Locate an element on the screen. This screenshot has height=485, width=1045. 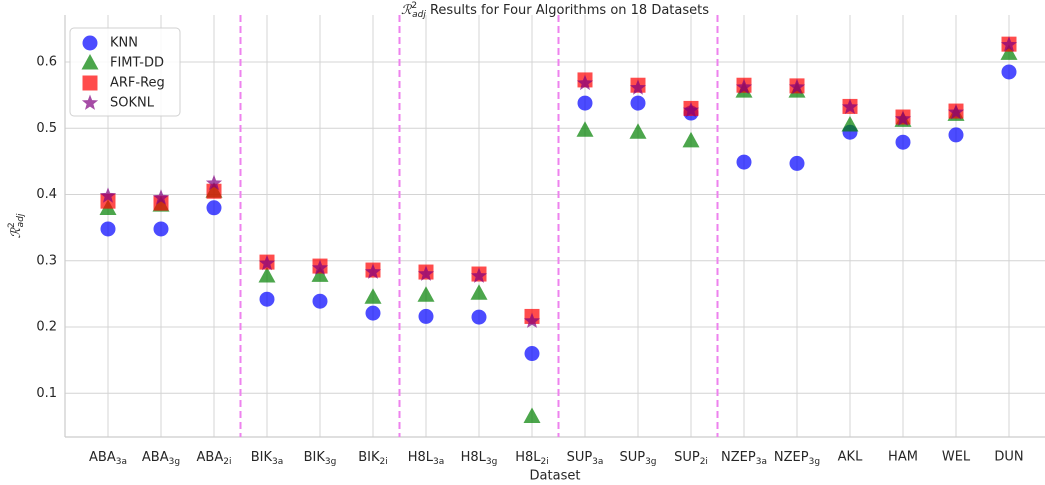
x-tick-label: BIK3a is located at coordinates (267, 458).